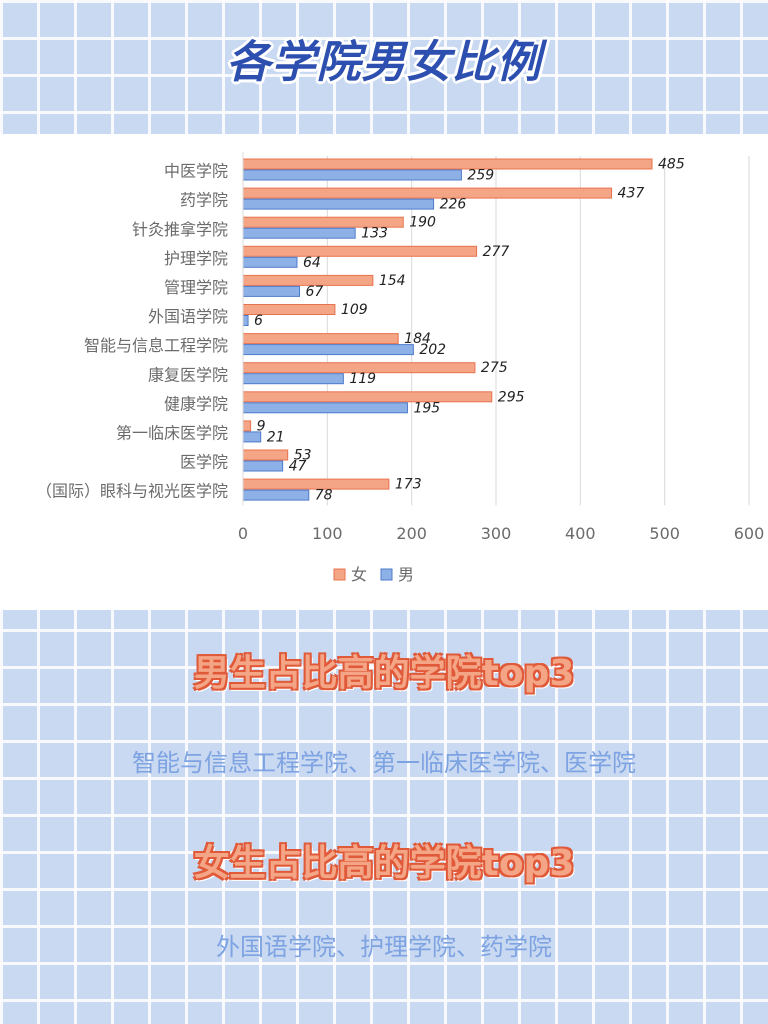  Describe the element at coordinates (496, 252) in the screenshot. I see `value-label-女-3: 277` at that location.